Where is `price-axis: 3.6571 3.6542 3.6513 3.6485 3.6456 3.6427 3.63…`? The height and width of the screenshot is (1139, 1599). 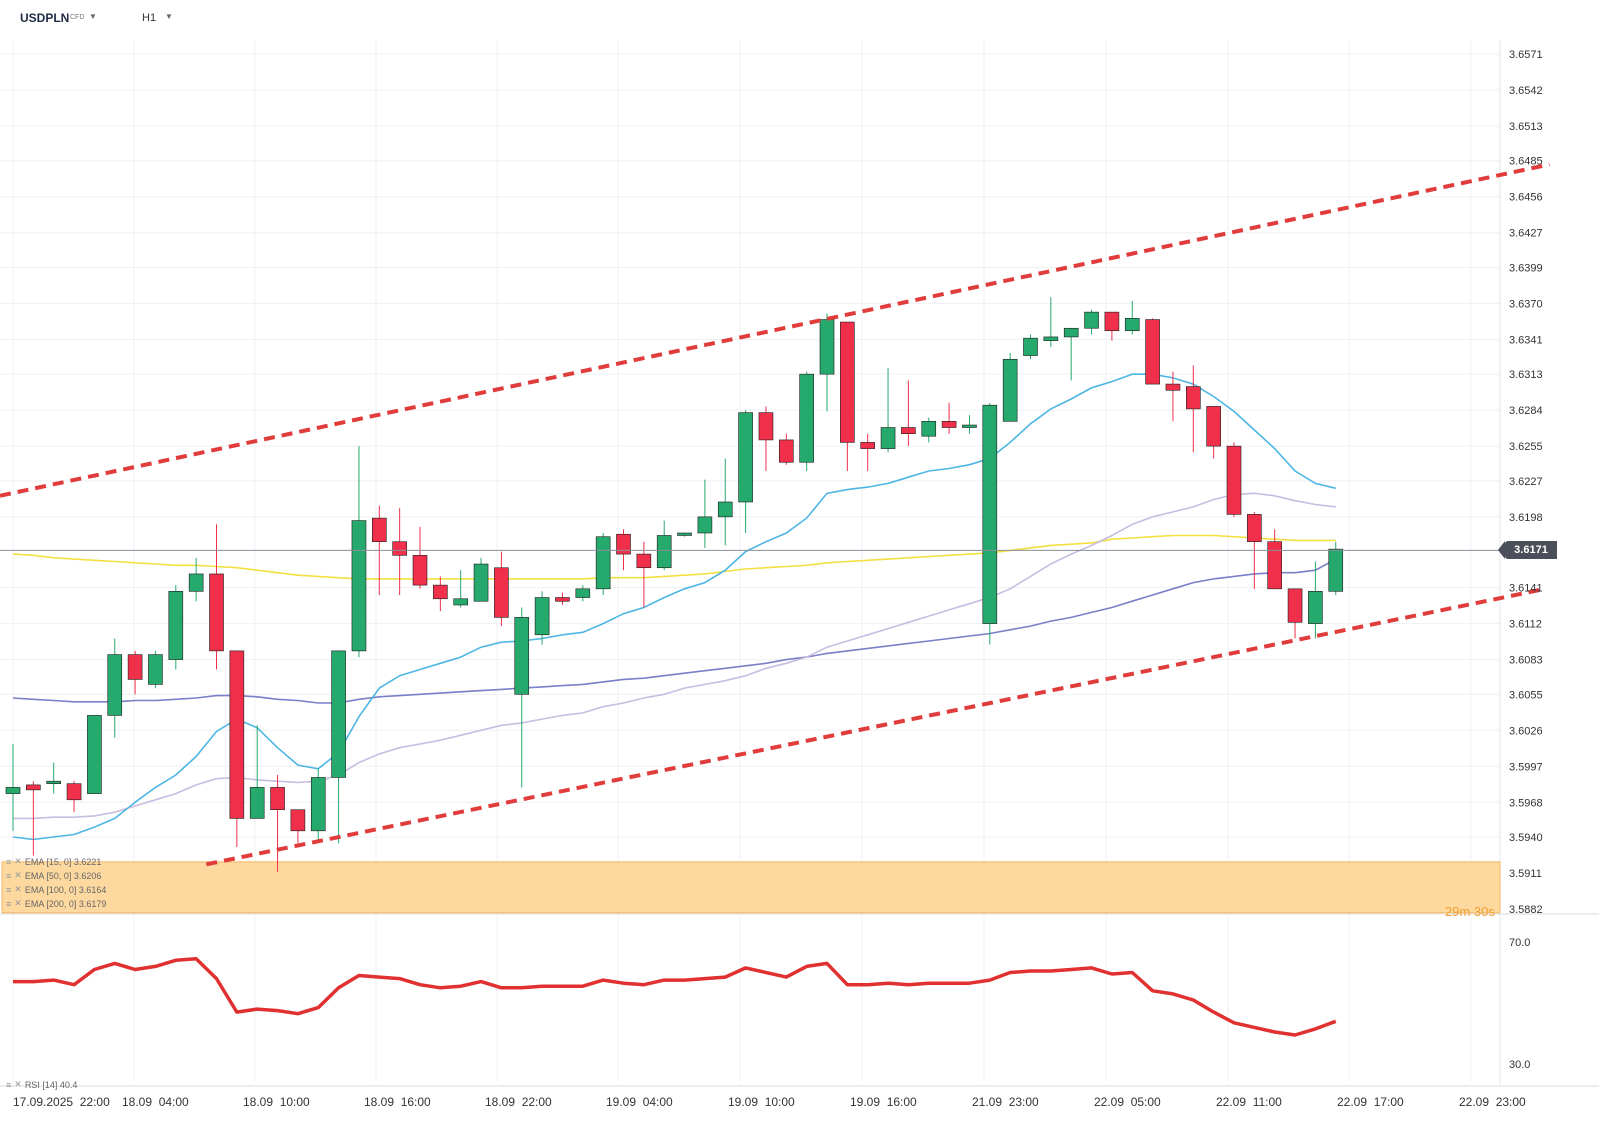 price-axis: 3.6571 3.6542 3.6513 3.6485 3.6456 3.6427 3.63… is located at coordinates (1526, 482).